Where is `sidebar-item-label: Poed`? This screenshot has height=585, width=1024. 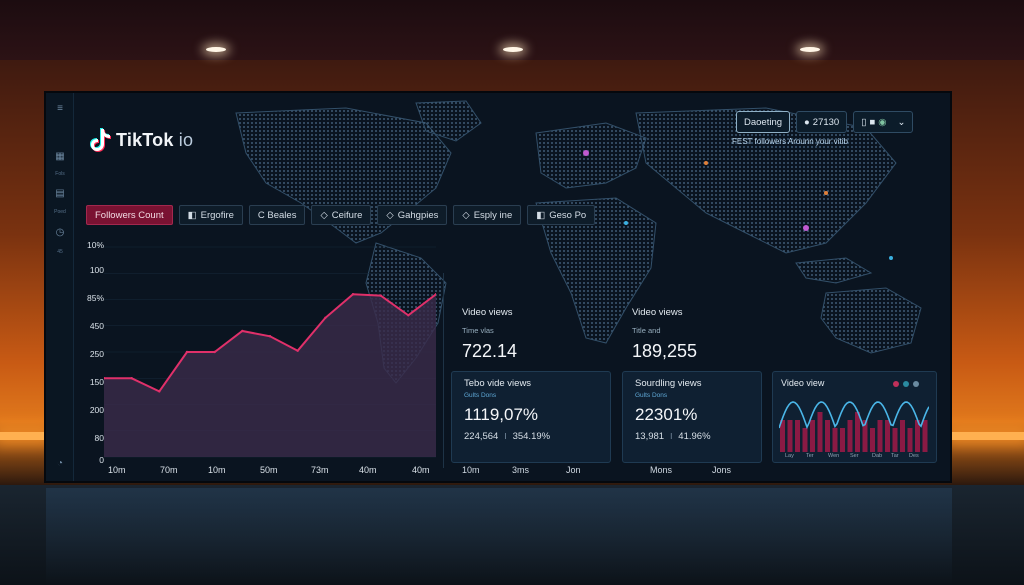 sidebar-item-label: Poed is located at coordinates (60, 212).